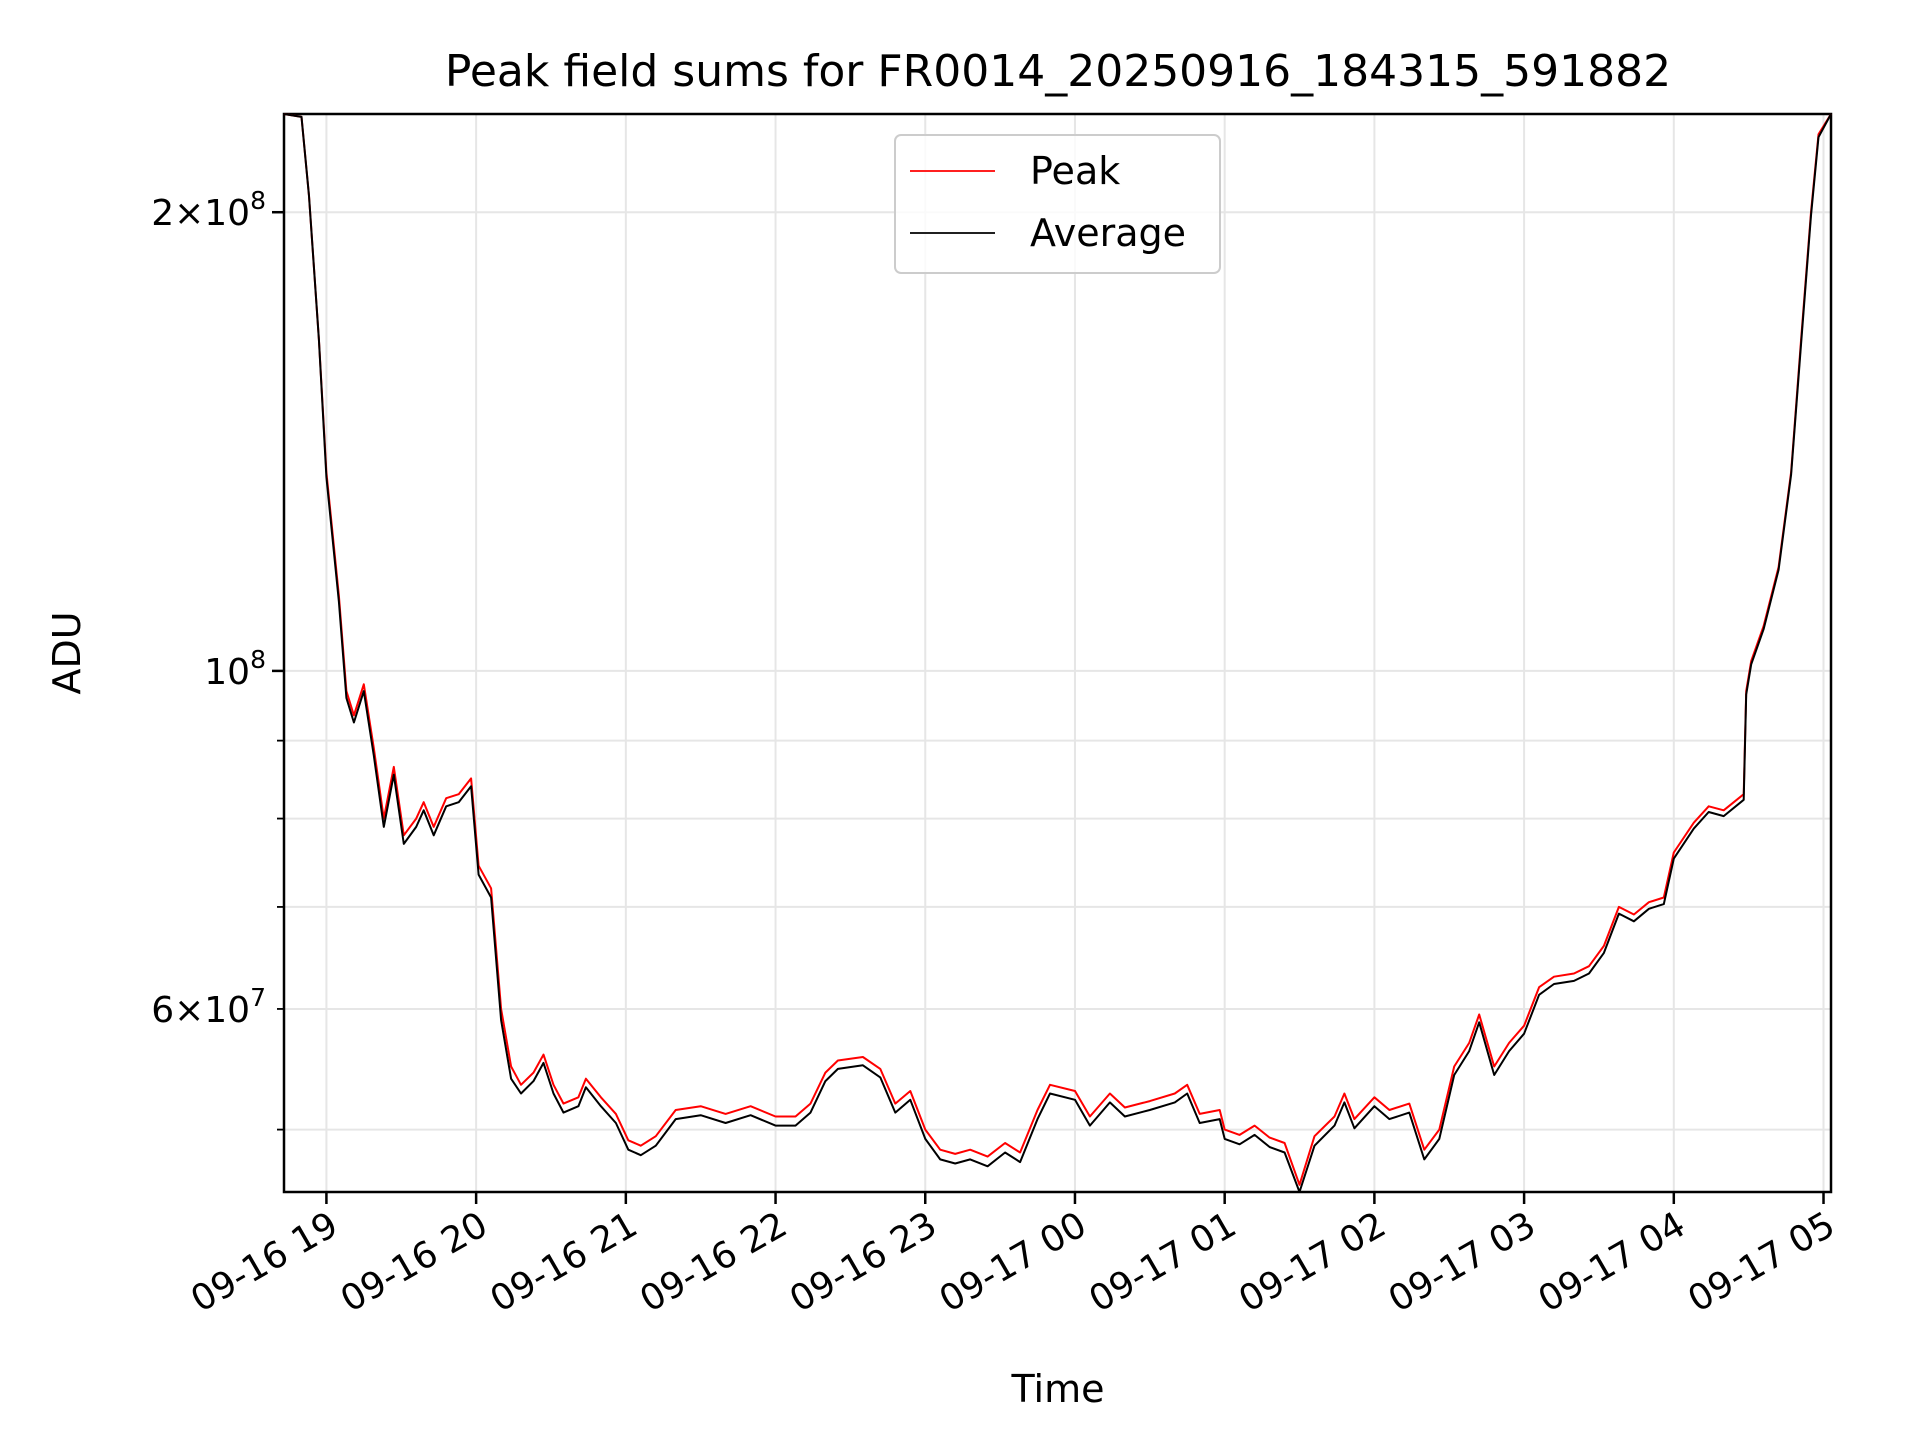 The width and height of the screenshot is (1920, 1440). I want to click on legend: Peak Average, so click(1057, 204).